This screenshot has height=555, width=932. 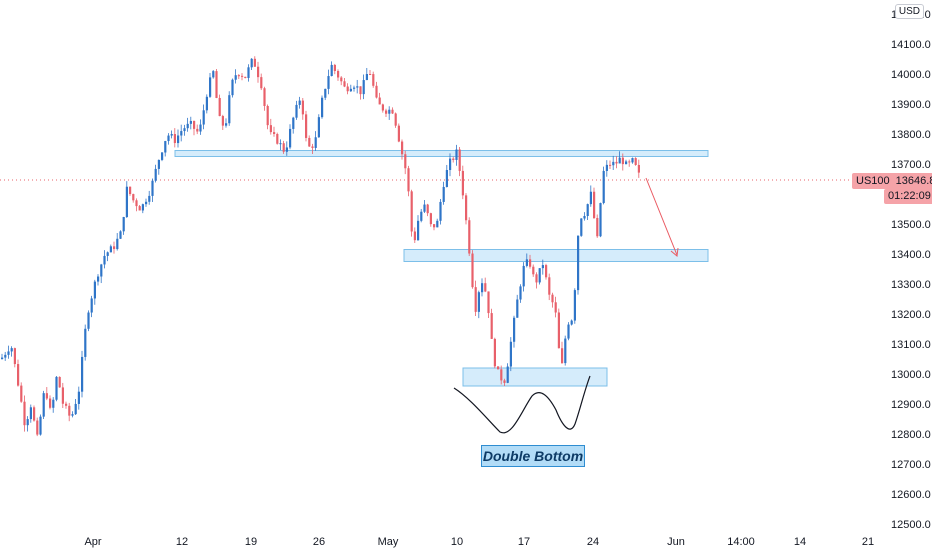 I want to click on y-tick-label: 12800.0, so click(x=911, y=435).